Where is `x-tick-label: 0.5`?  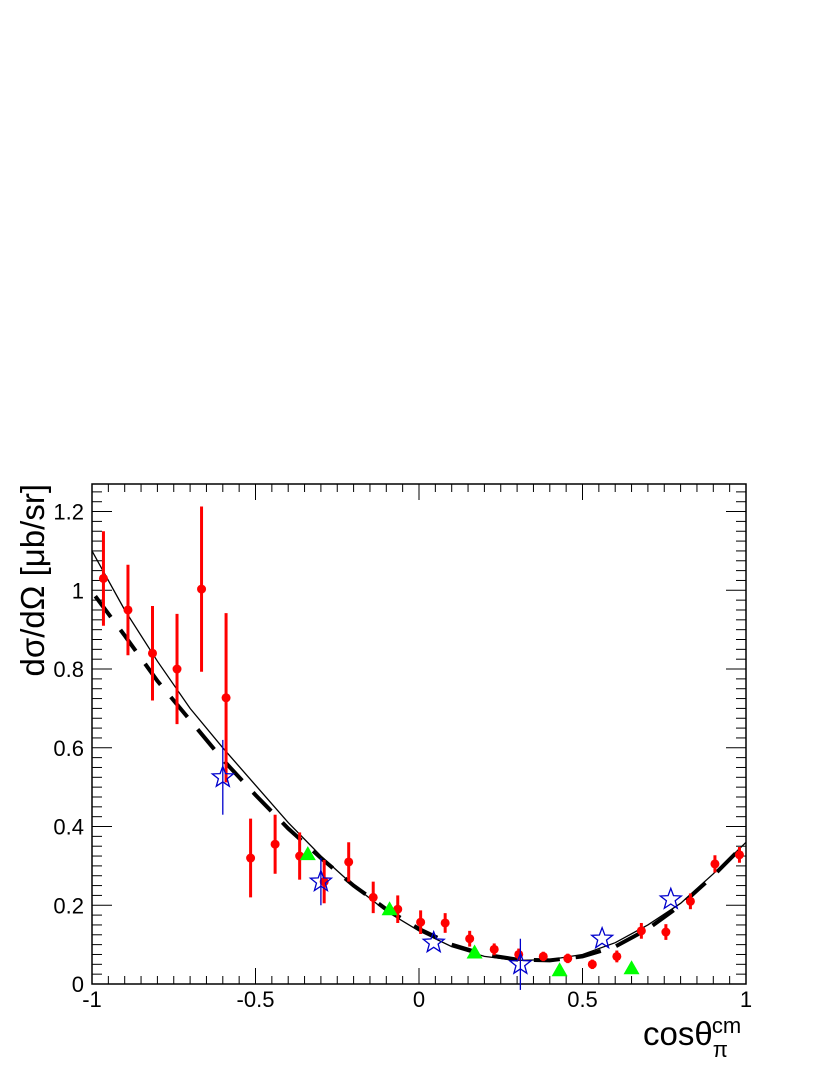
x-tick-label: 0.5 is located at coordinates (582, 999).